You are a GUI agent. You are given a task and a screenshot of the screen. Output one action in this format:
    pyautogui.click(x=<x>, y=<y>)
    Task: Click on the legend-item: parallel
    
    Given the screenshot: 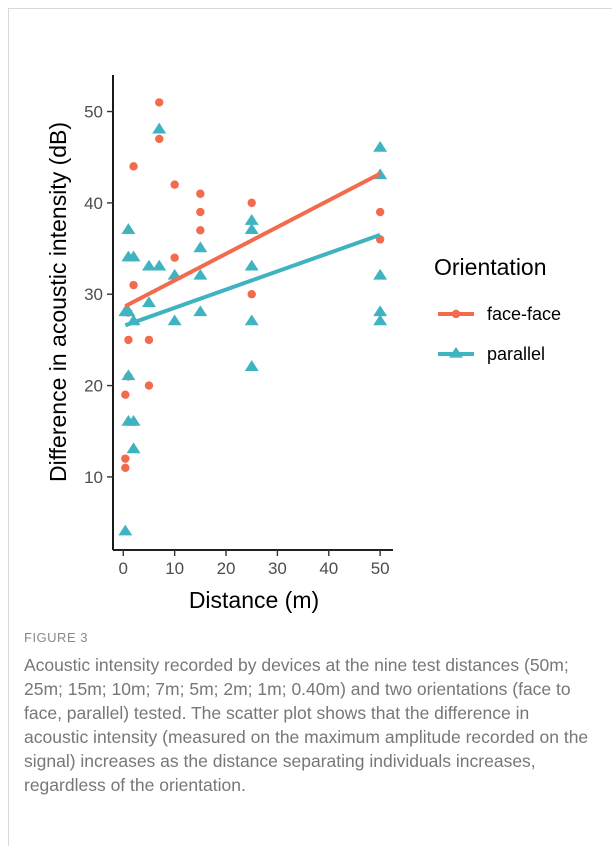 What is the action you would take?
    pyautogui.click(x=491, y=354)
    